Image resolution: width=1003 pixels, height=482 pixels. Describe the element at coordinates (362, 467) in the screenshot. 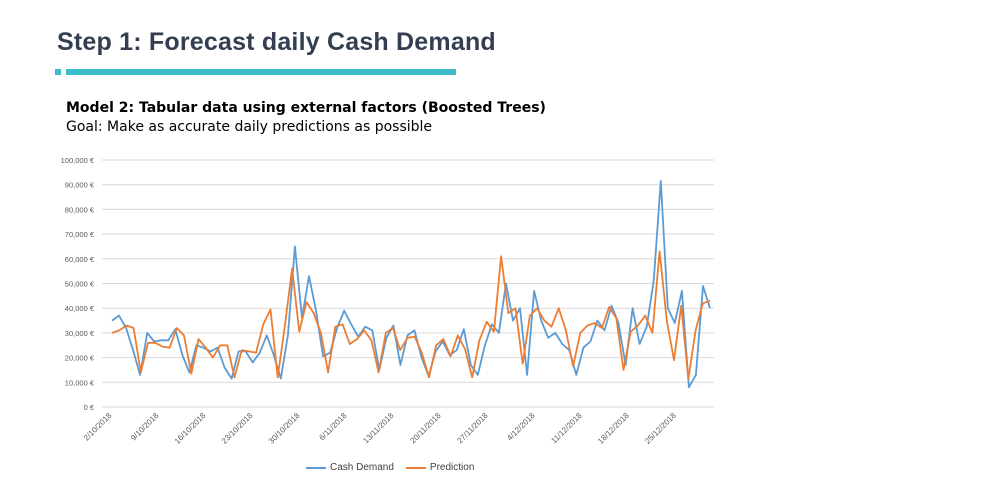

I see `legend-label-cash-demand: Cash Demand` at that location.